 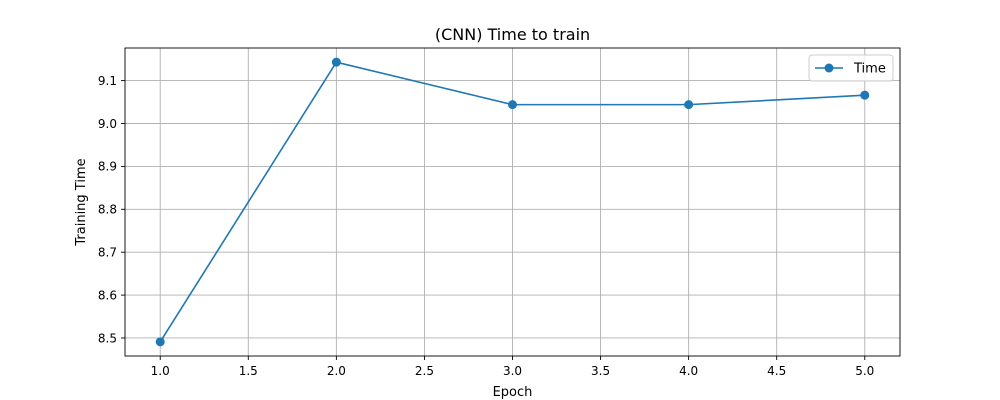 What do you see at coordinates (107, 252) in the screenshot?
I see `y-tick-label: 8.7` at bounding box center [107, 252].